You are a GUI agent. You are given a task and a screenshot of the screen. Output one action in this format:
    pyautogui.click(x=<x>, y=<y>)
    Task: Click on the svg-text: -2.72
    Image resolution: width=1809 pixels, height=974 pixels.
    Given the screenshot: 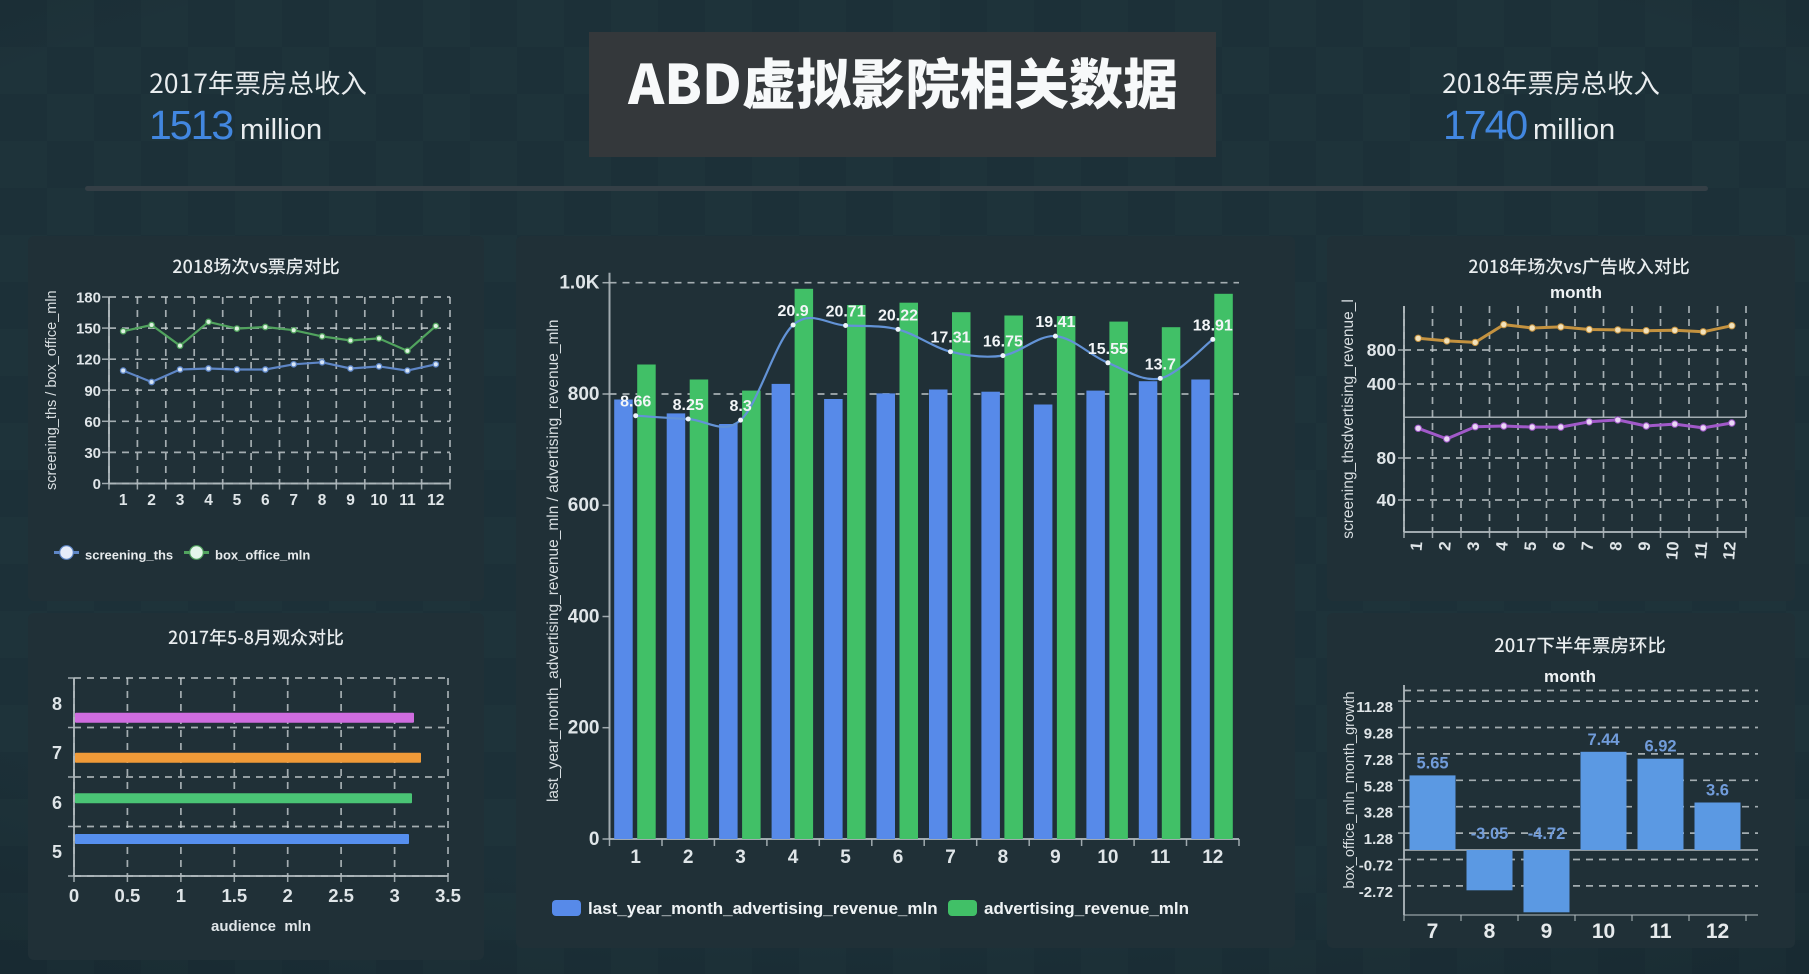 What is the action you would take?
    pyautogui.click(x=1376, y=892)
    